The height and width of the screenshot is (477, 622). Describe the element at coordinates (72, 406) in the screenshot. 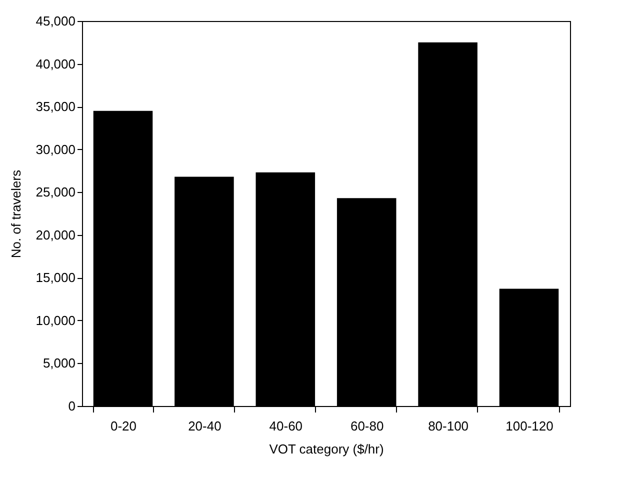

I see `y-tick-label: 0` at that location.